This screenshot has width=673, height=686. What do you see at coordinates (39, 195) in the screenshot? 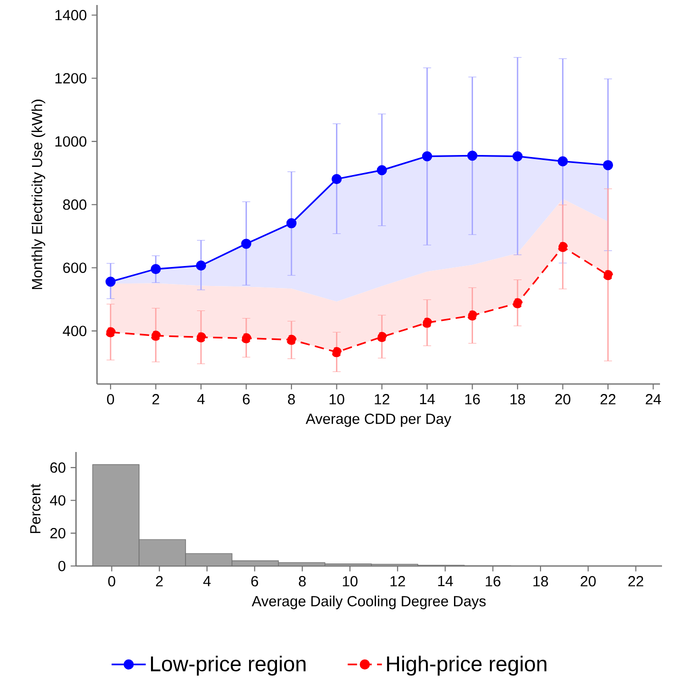
I see `y-axis-title: Monthly Electricity Use (kWh)` at bounding box center [39, 195].